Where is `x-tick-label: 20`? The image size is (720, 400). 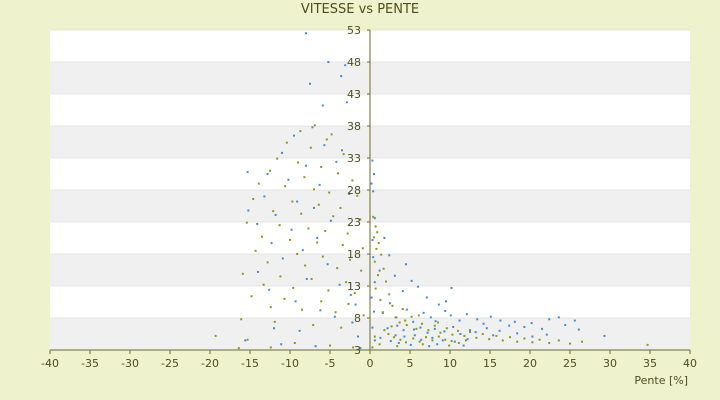 x-tick-label: 20 is located at coordinates (530, 363).